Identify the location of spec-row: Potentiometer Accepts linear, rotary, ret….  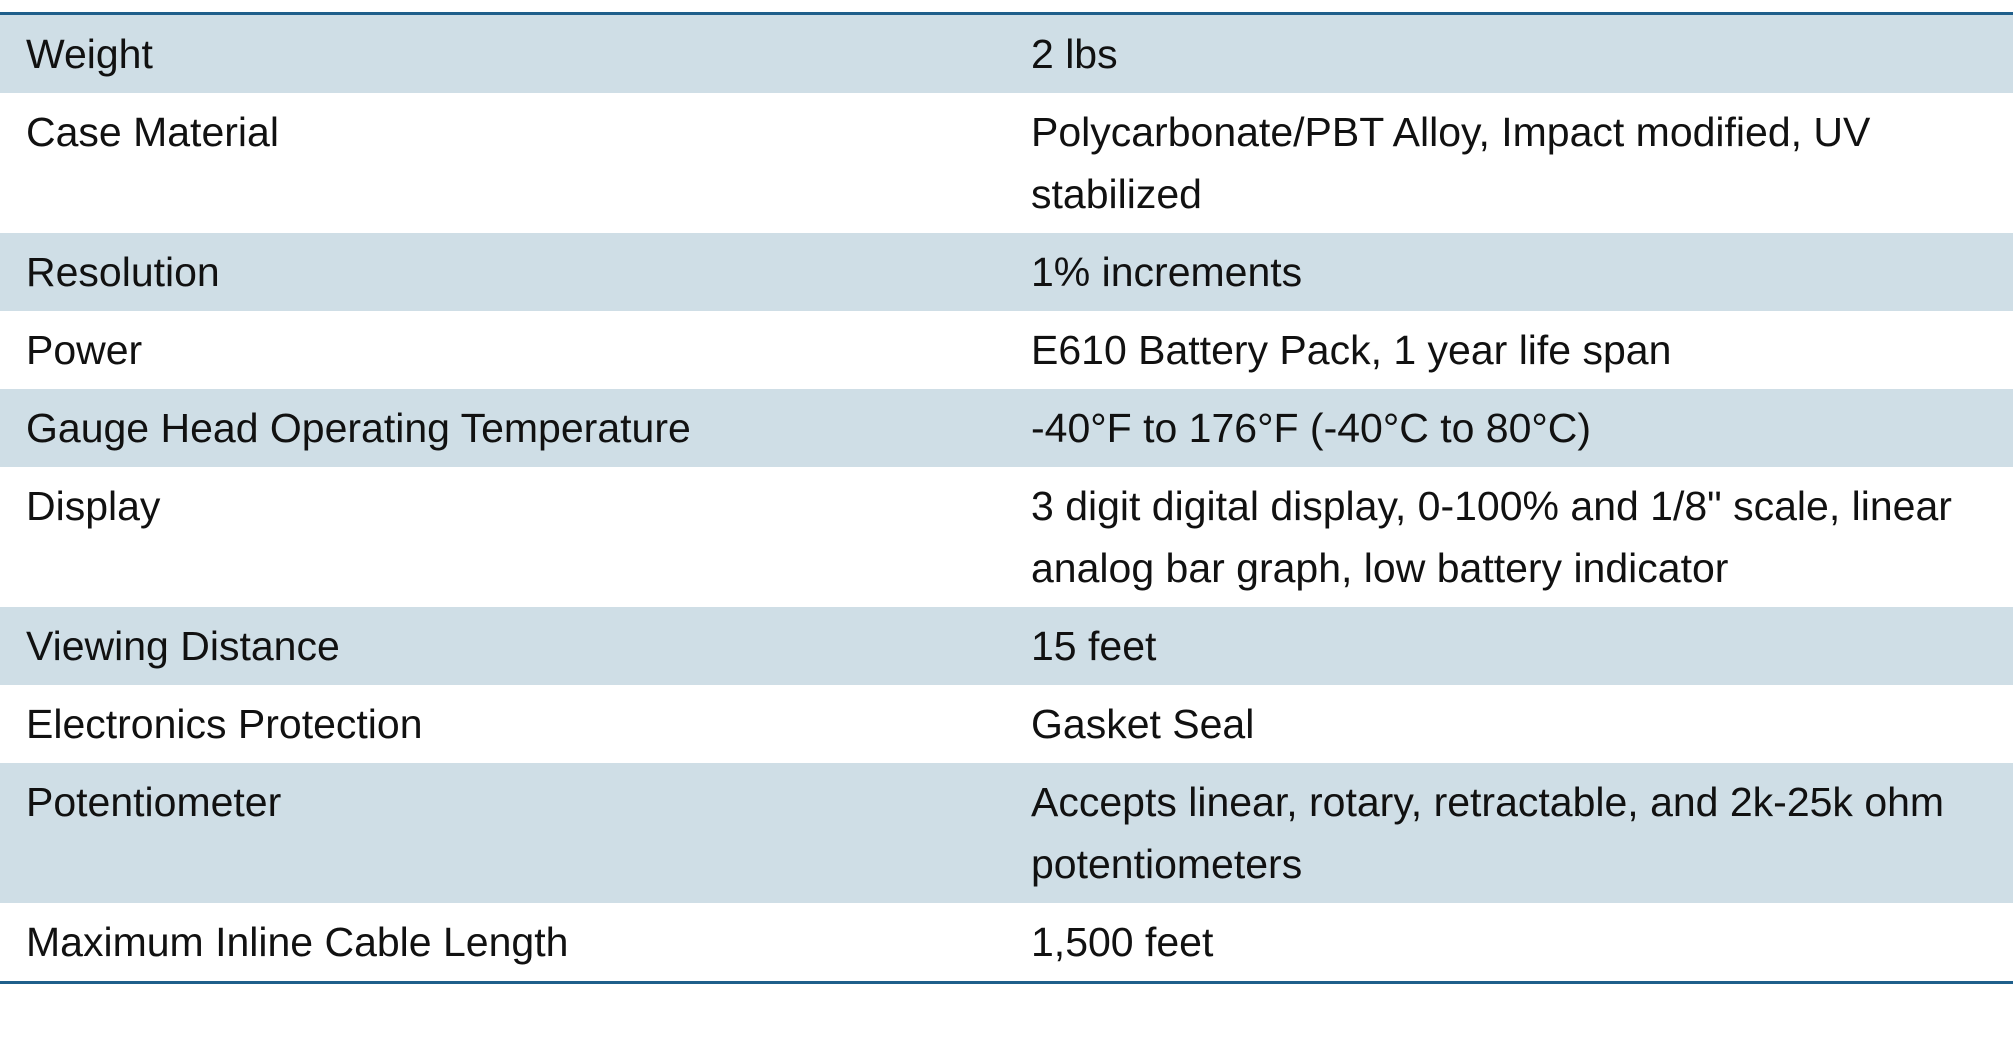
(1006, 833).